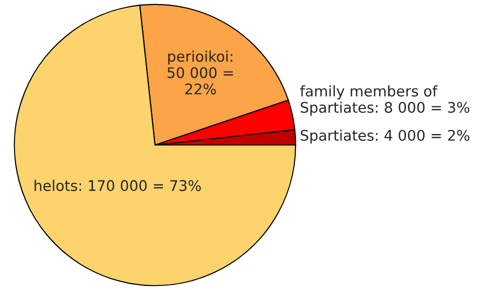  Describe the element at coordinates (117, 186) in the screenshot. I see `slice-label: helots: 170 000 = 73%` at that location.